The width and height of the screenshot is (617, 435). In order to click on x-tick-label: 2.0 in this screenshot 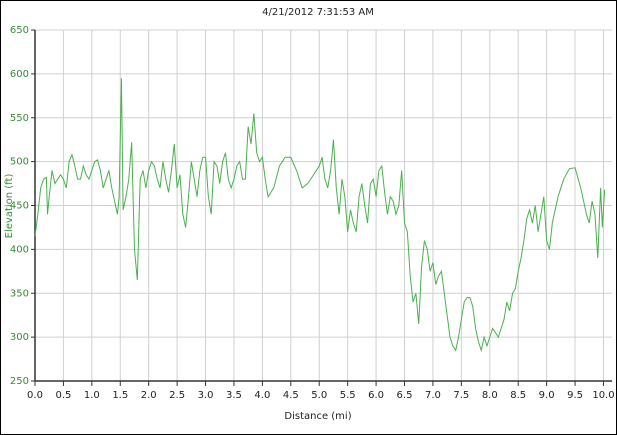, I will do `click(149, 395)`.